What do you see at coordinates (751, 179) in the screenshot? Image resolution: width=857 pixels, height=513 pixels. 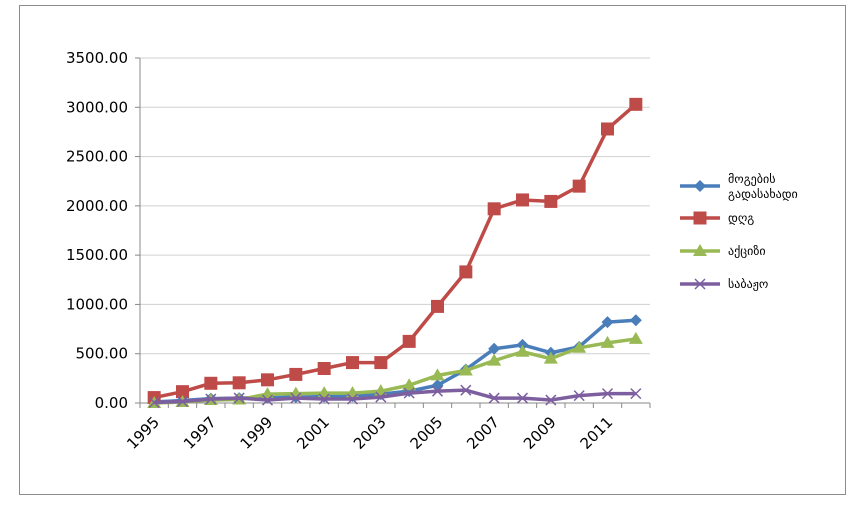 I see `legend-label: მოგების` at bounding box center [751, 179].